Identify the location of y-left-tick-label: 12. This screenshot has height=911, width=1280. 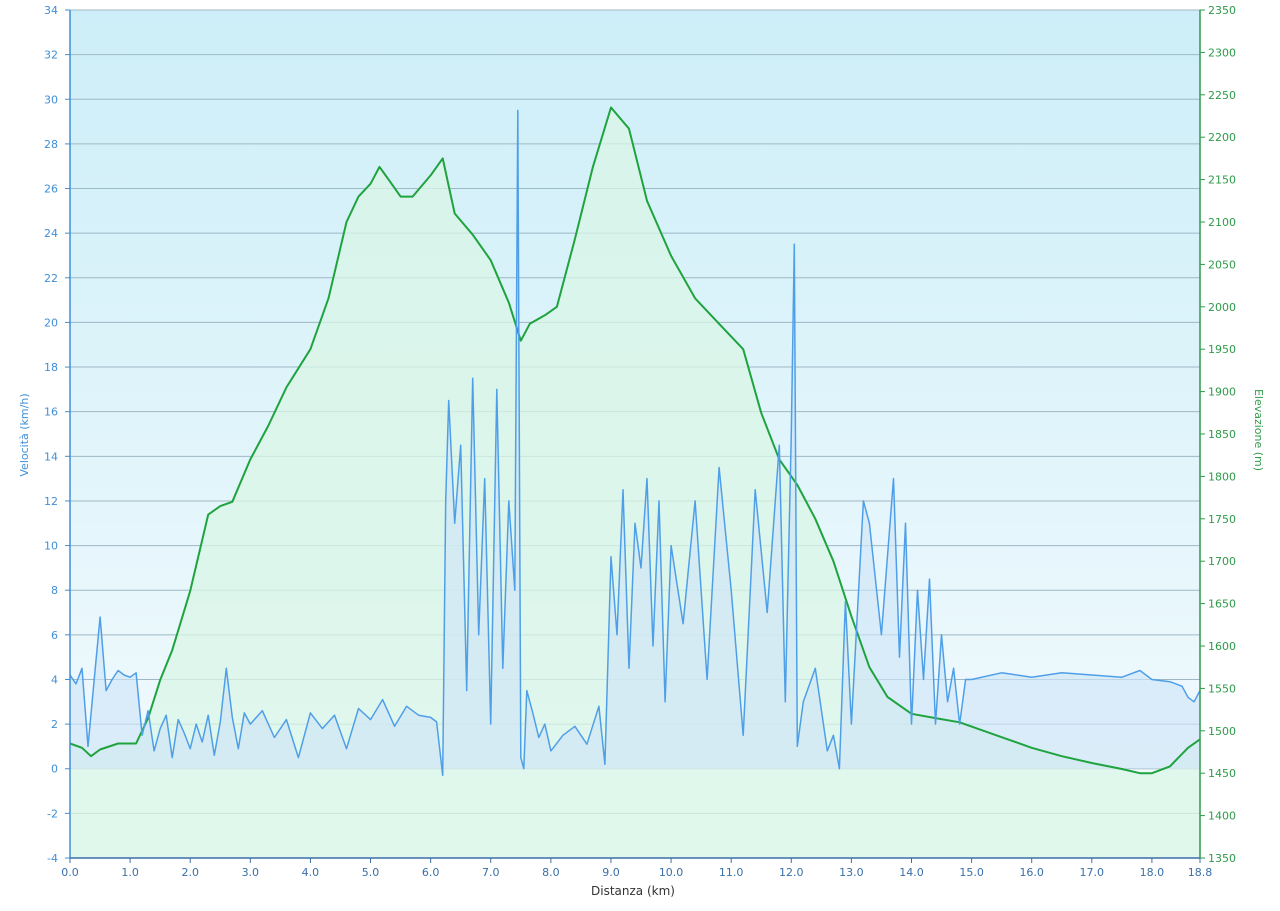
(51, 501).